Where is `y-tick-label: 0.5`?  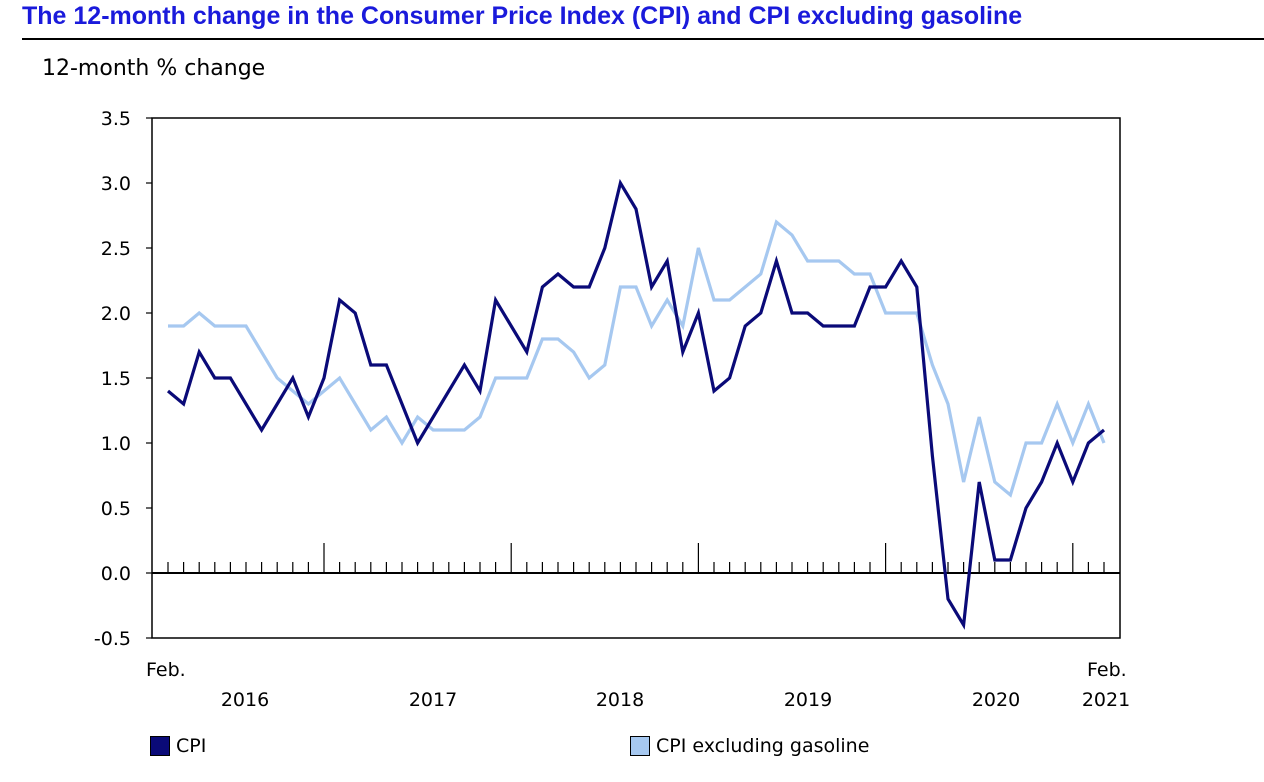 y-tick-label: 0.5 is located at coordinates (116, 509).